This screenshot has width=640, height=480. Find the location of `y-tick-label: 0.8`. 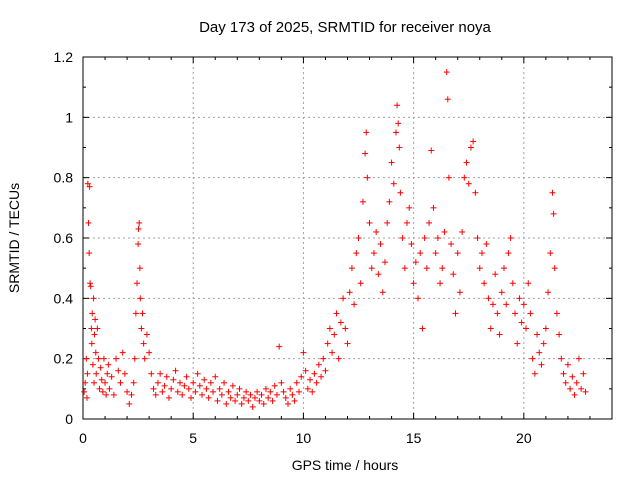

y-tick-label: 0.8 is located at coordinates (64, 178).